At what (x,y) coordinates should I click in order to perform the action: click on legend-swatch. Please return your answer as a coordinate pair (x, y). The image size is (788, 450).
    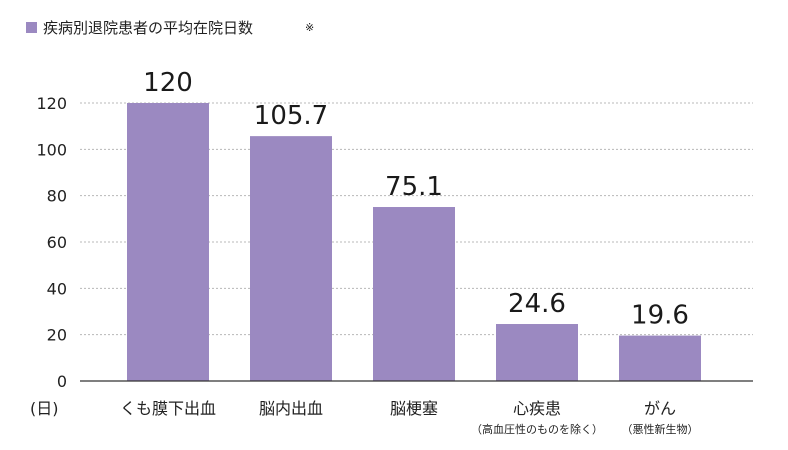
    Looking at the image, I should click on (31, 27).